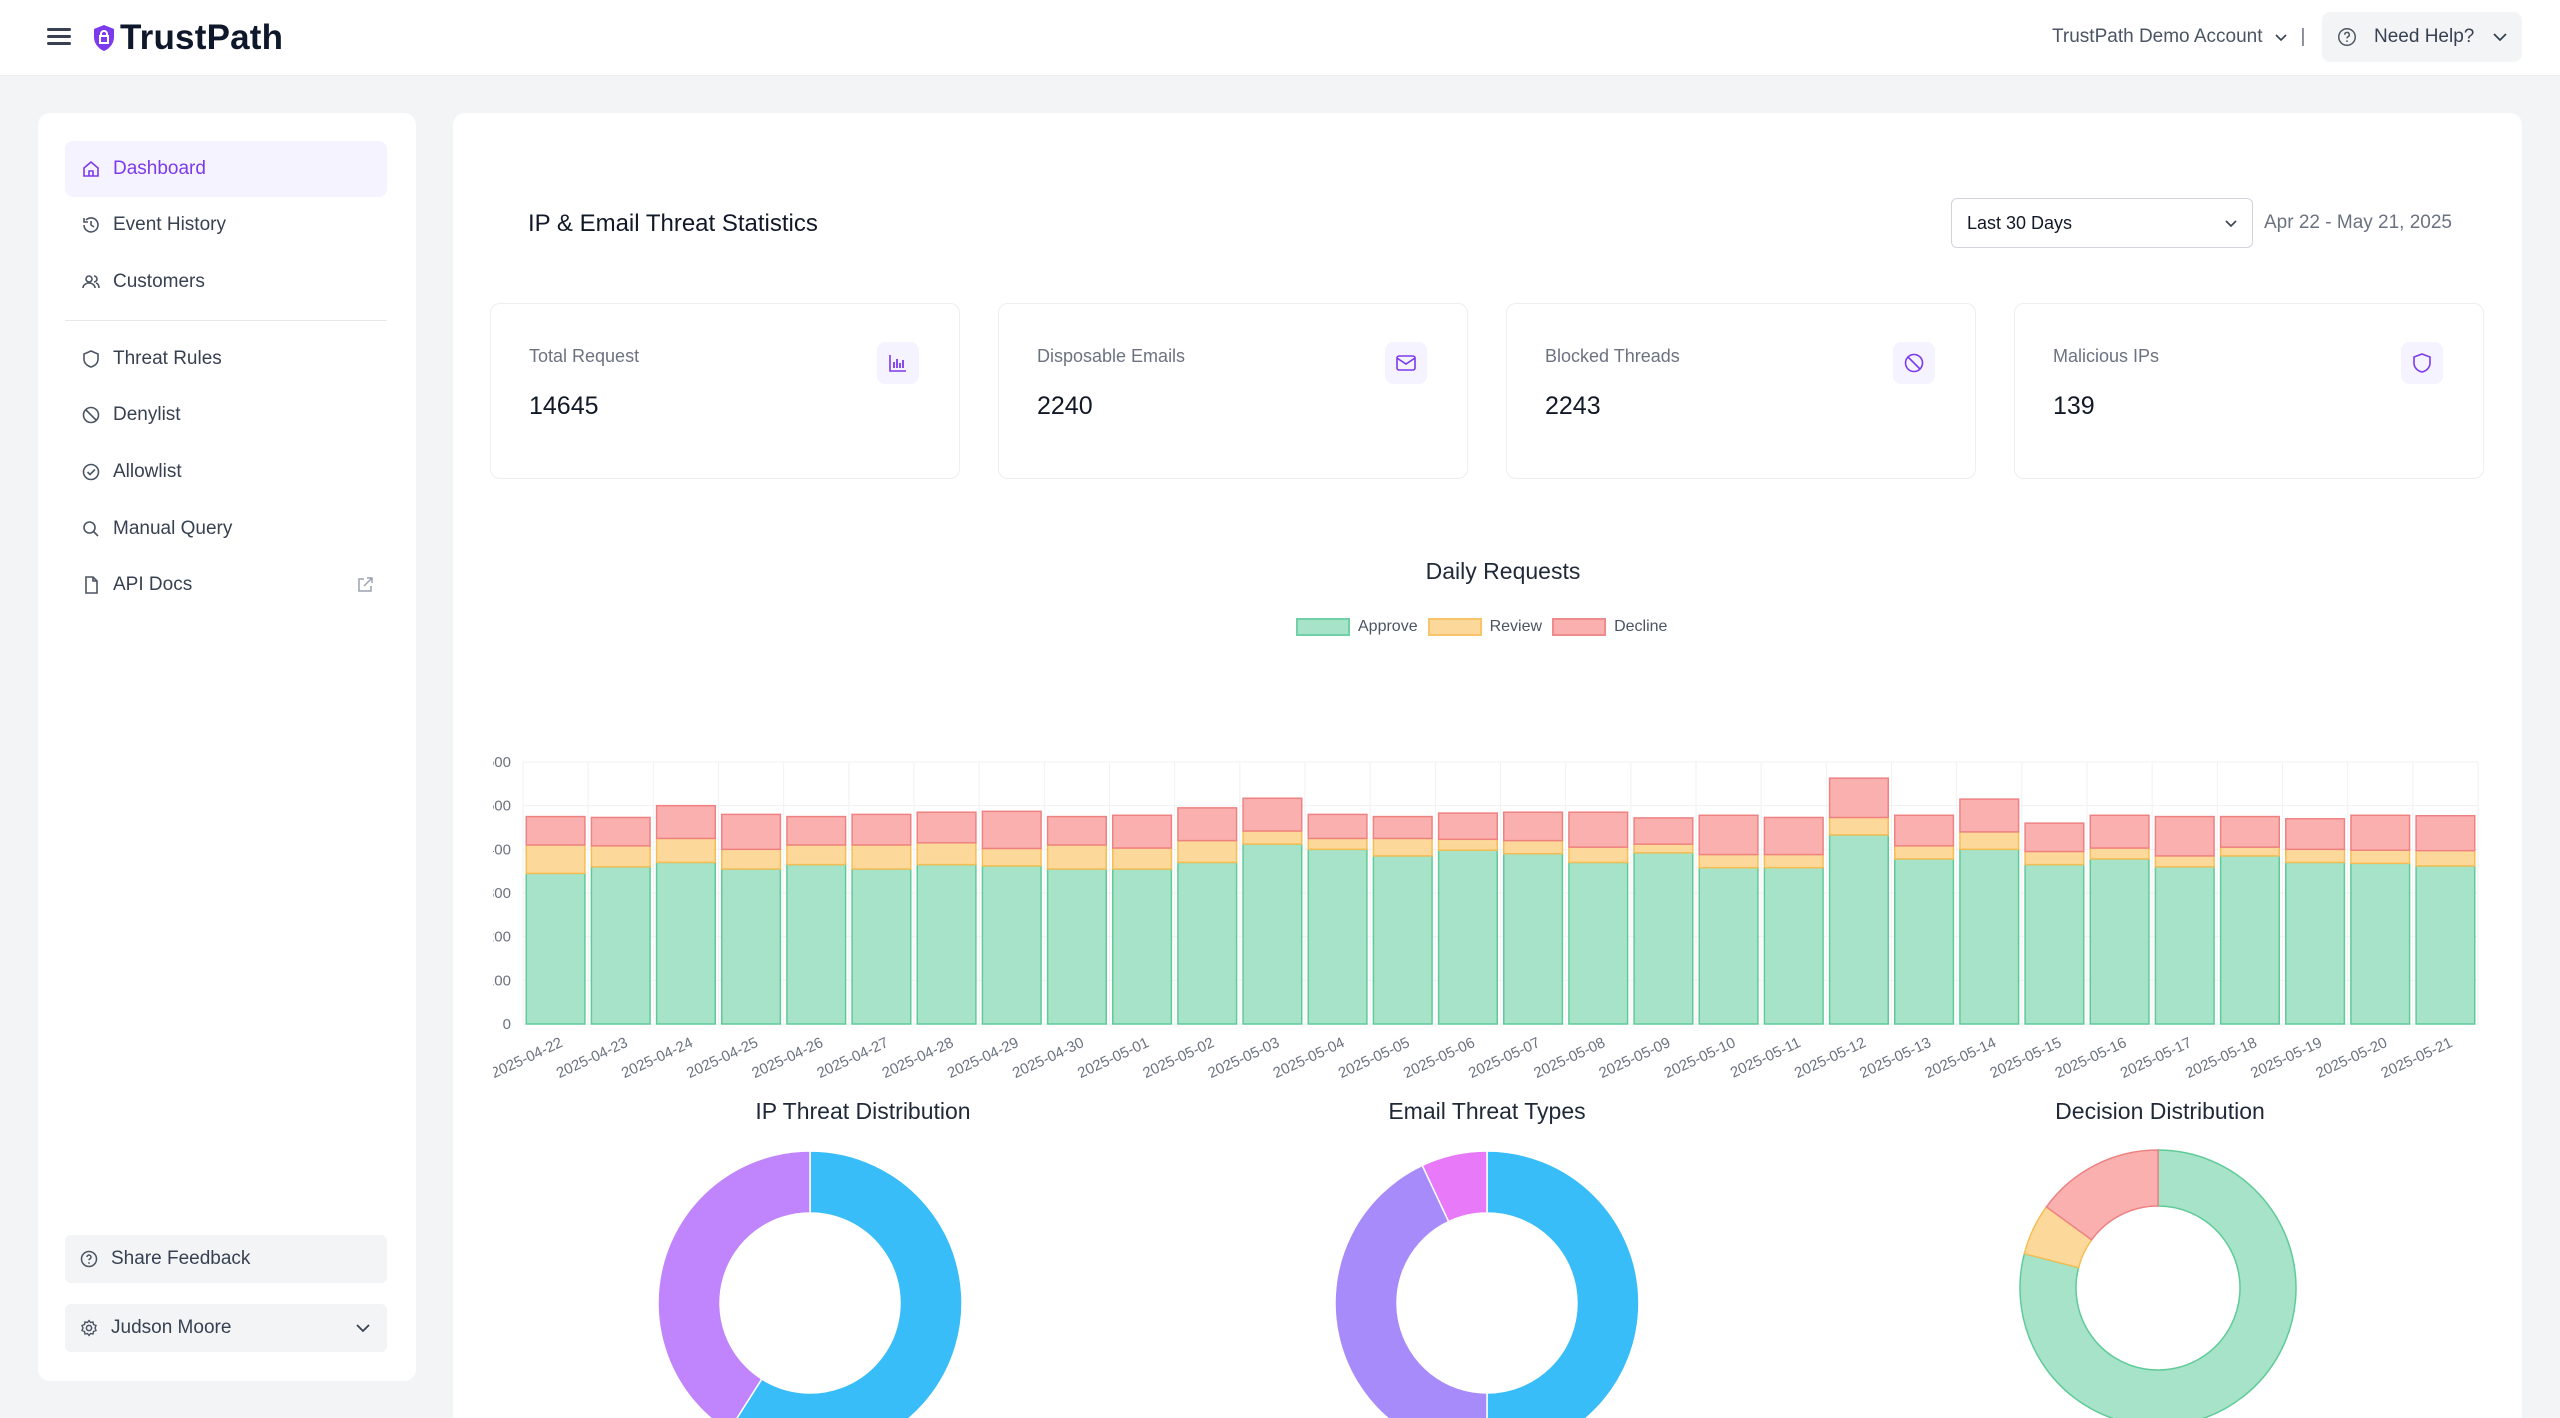  I want to click on decision-title: Decision Distribution, so click(2160, 1111).